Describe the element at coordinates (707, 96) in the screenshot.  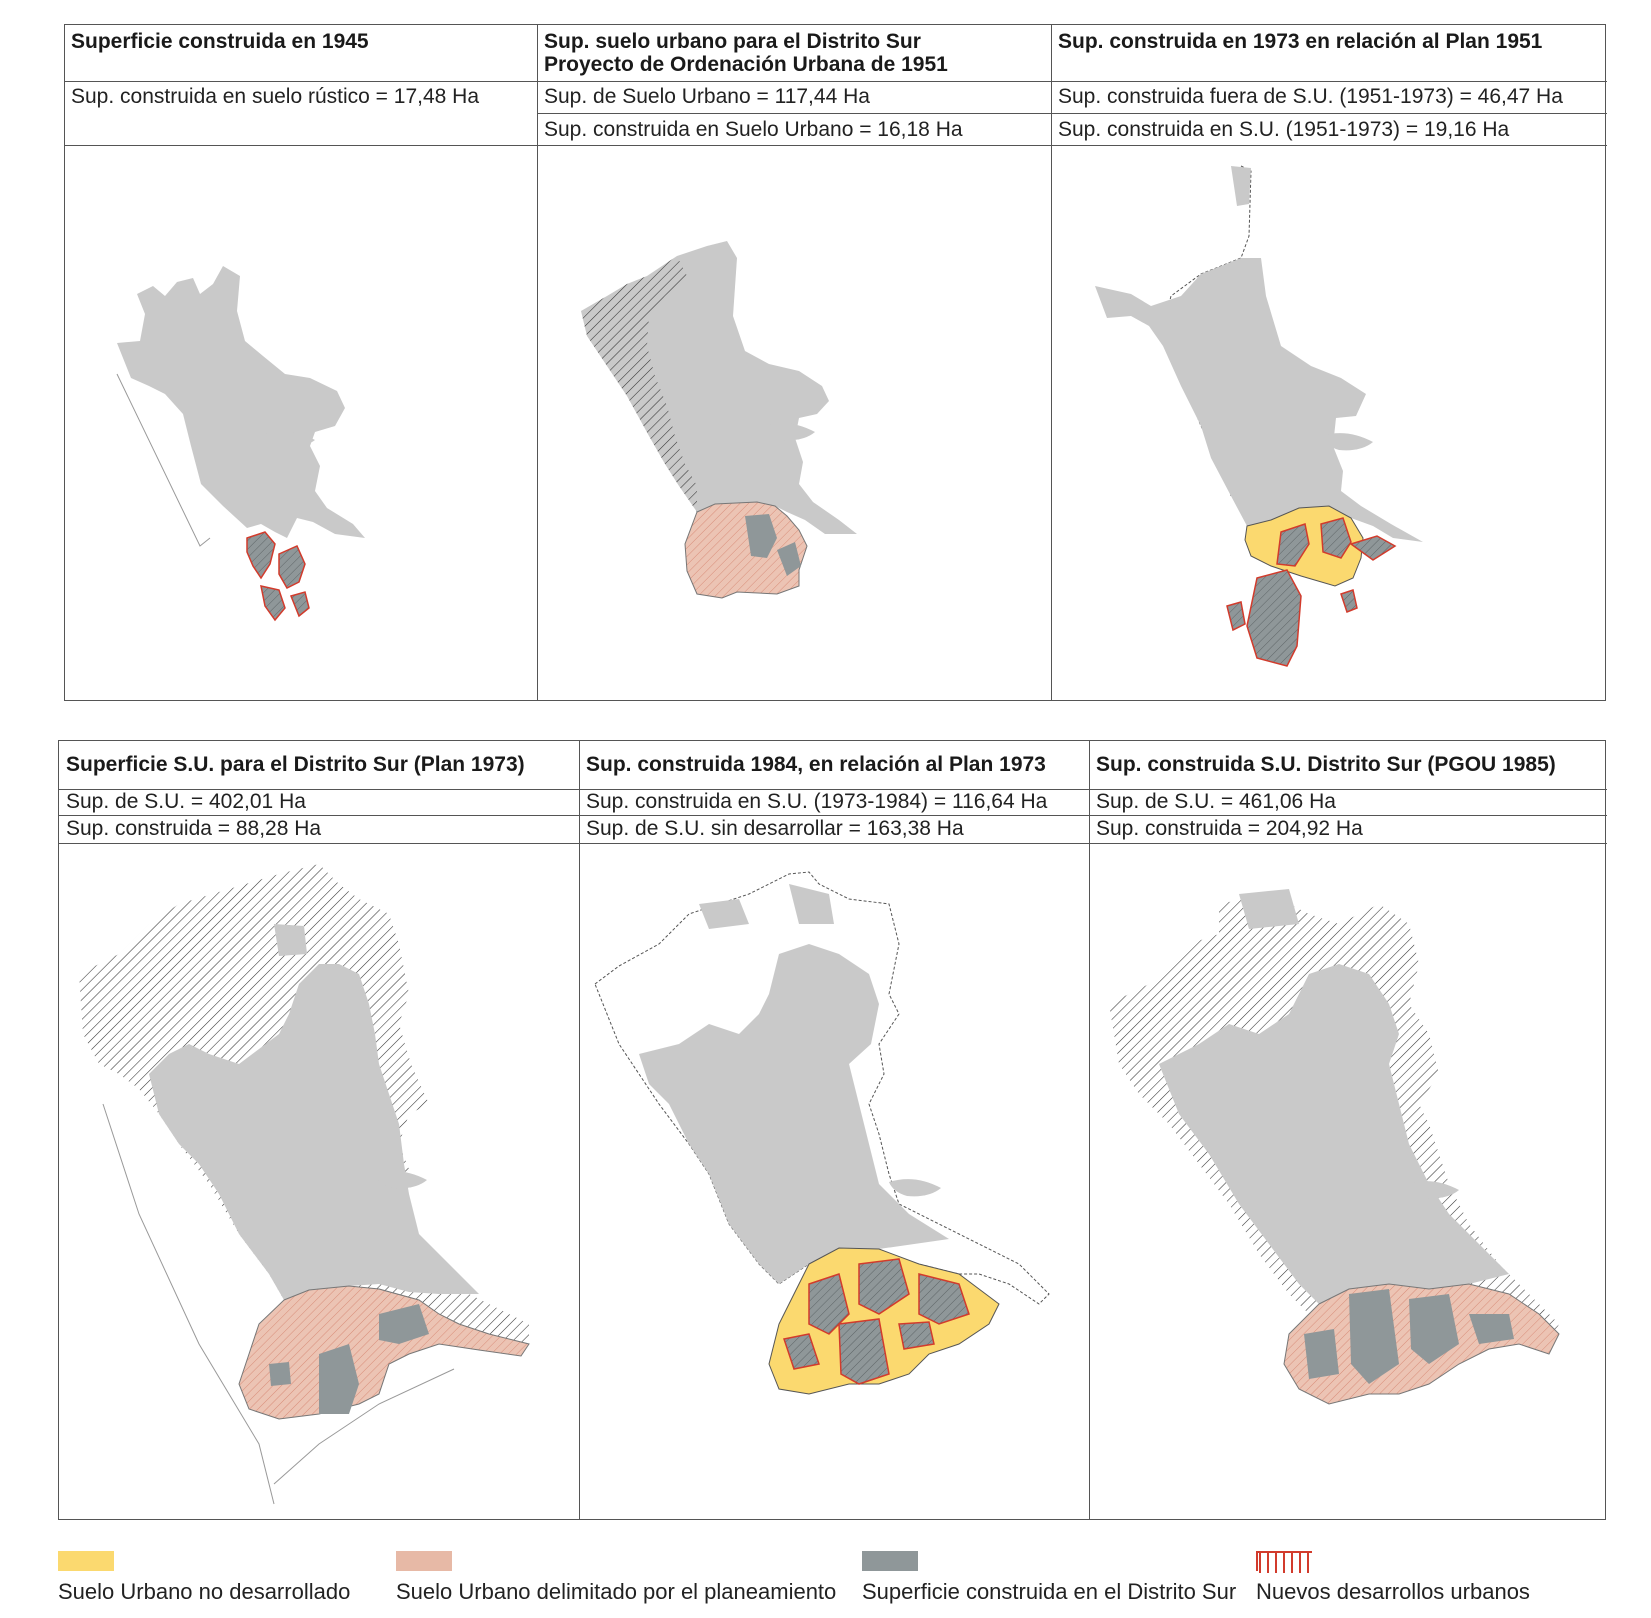
I see `top-panel-2-row-1: Sup. de Suelo Urbano = 117,44 Ha` at that location.